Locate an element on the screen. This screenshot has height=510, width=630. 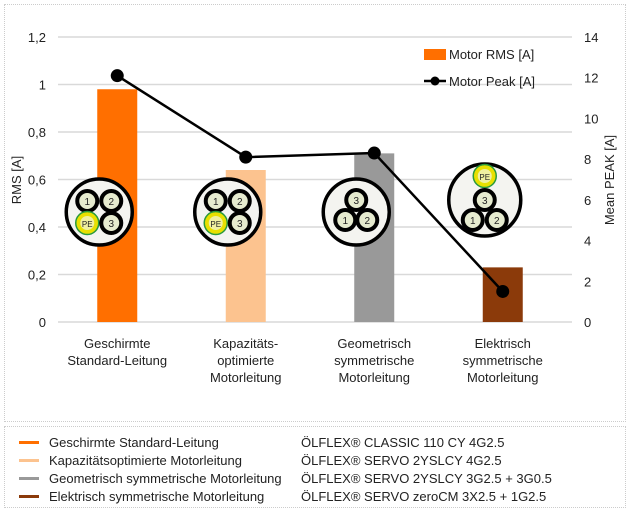
legend-label-rms: Motor RMS [A] is located at coordinates (491, 54).